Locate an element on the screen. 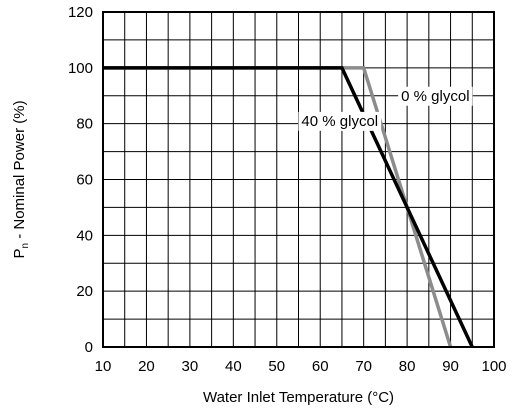  x-tick-label: 80 is located at coordinates (407, 366).